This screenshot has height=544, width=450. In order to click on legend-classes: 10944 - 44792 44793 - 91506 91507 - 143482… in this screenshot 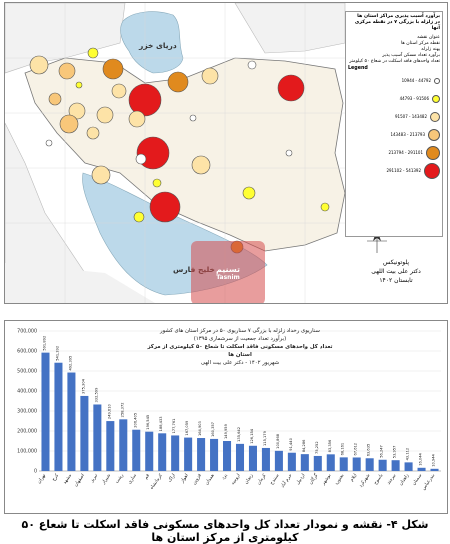, I will do `click(394, 126)`.